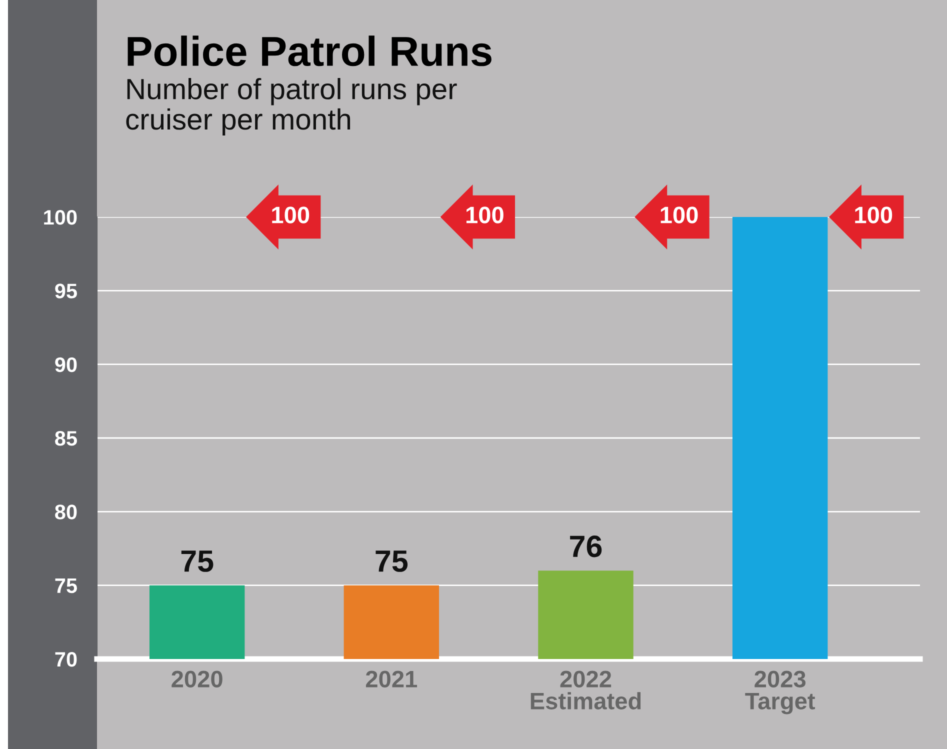 This screenshot has height=749, width=947. What do you see at coordinates (197, 679) in the screenshot?
I see `x-tick-label: 2020` at bounding box center [197, 679].